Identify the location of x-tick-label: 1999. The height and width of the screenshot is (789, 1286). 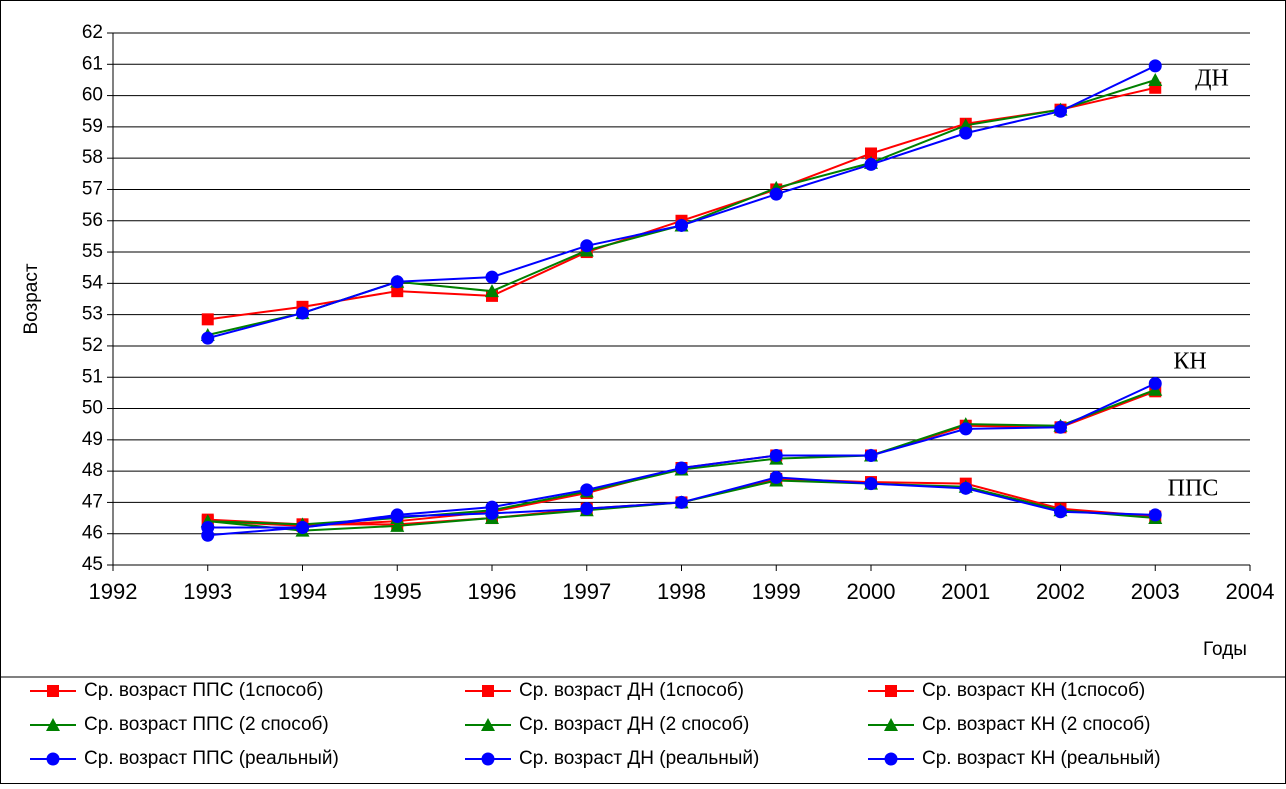
(776, 591).